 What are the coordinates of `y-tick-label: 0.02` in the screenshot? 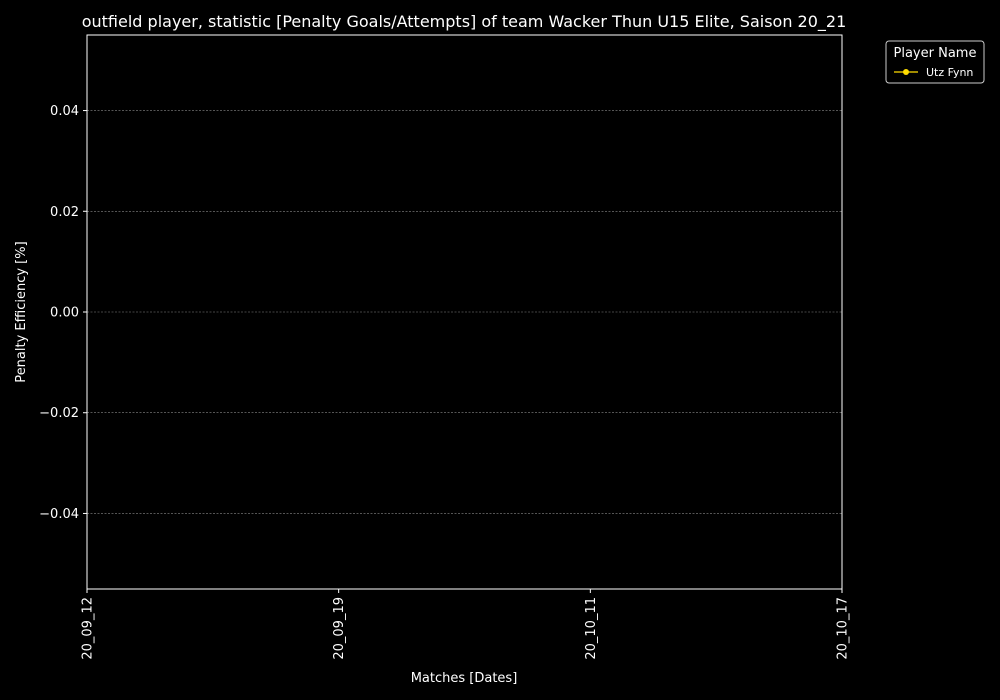 It's located at (64, 212).